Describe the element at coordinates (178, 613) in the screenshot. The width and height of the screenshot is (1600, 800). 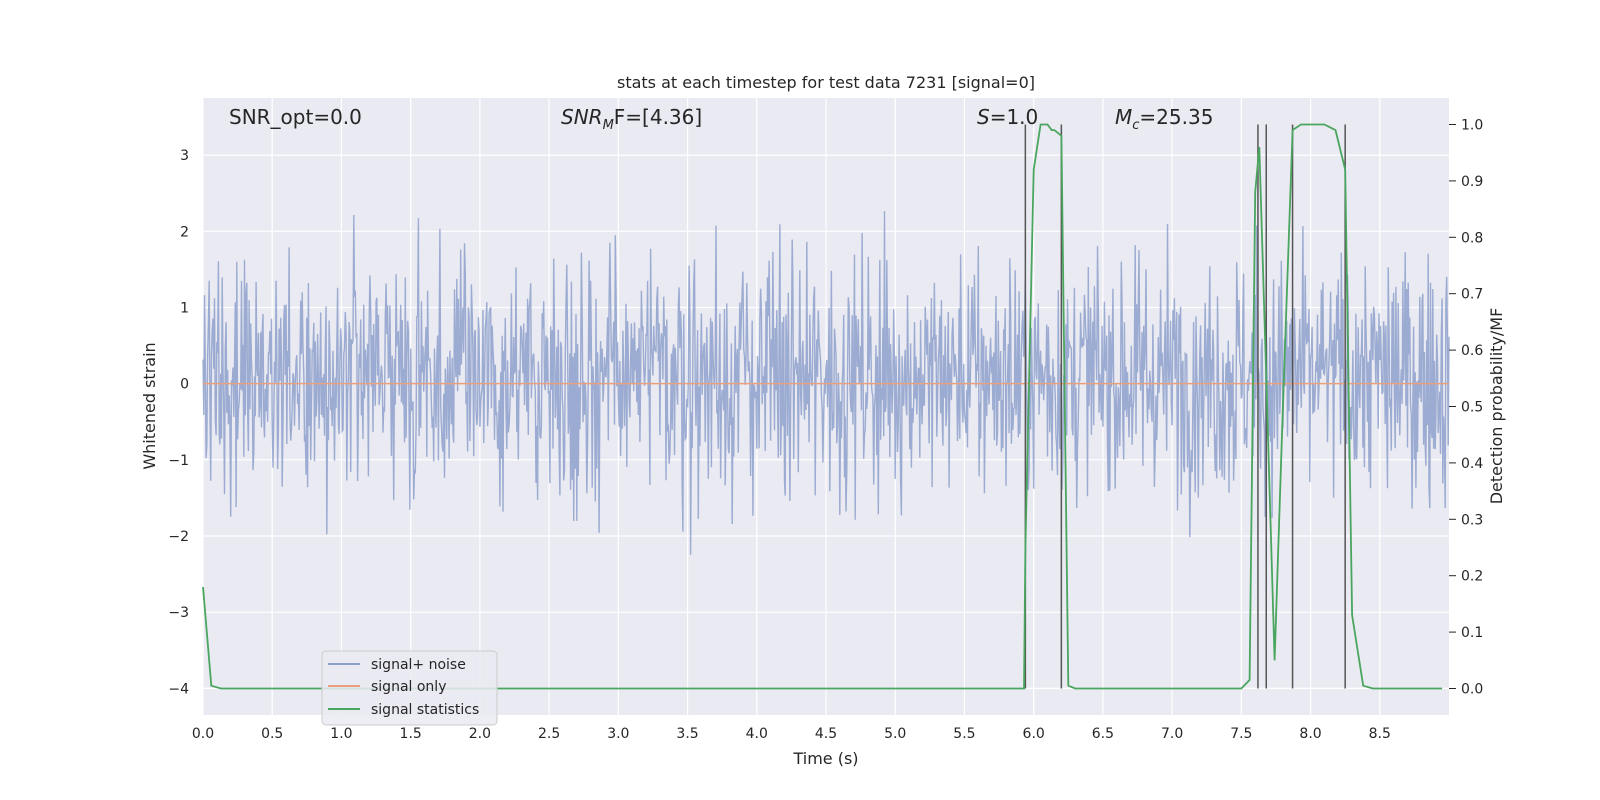
I see `y-tick-label: −3` at that location.